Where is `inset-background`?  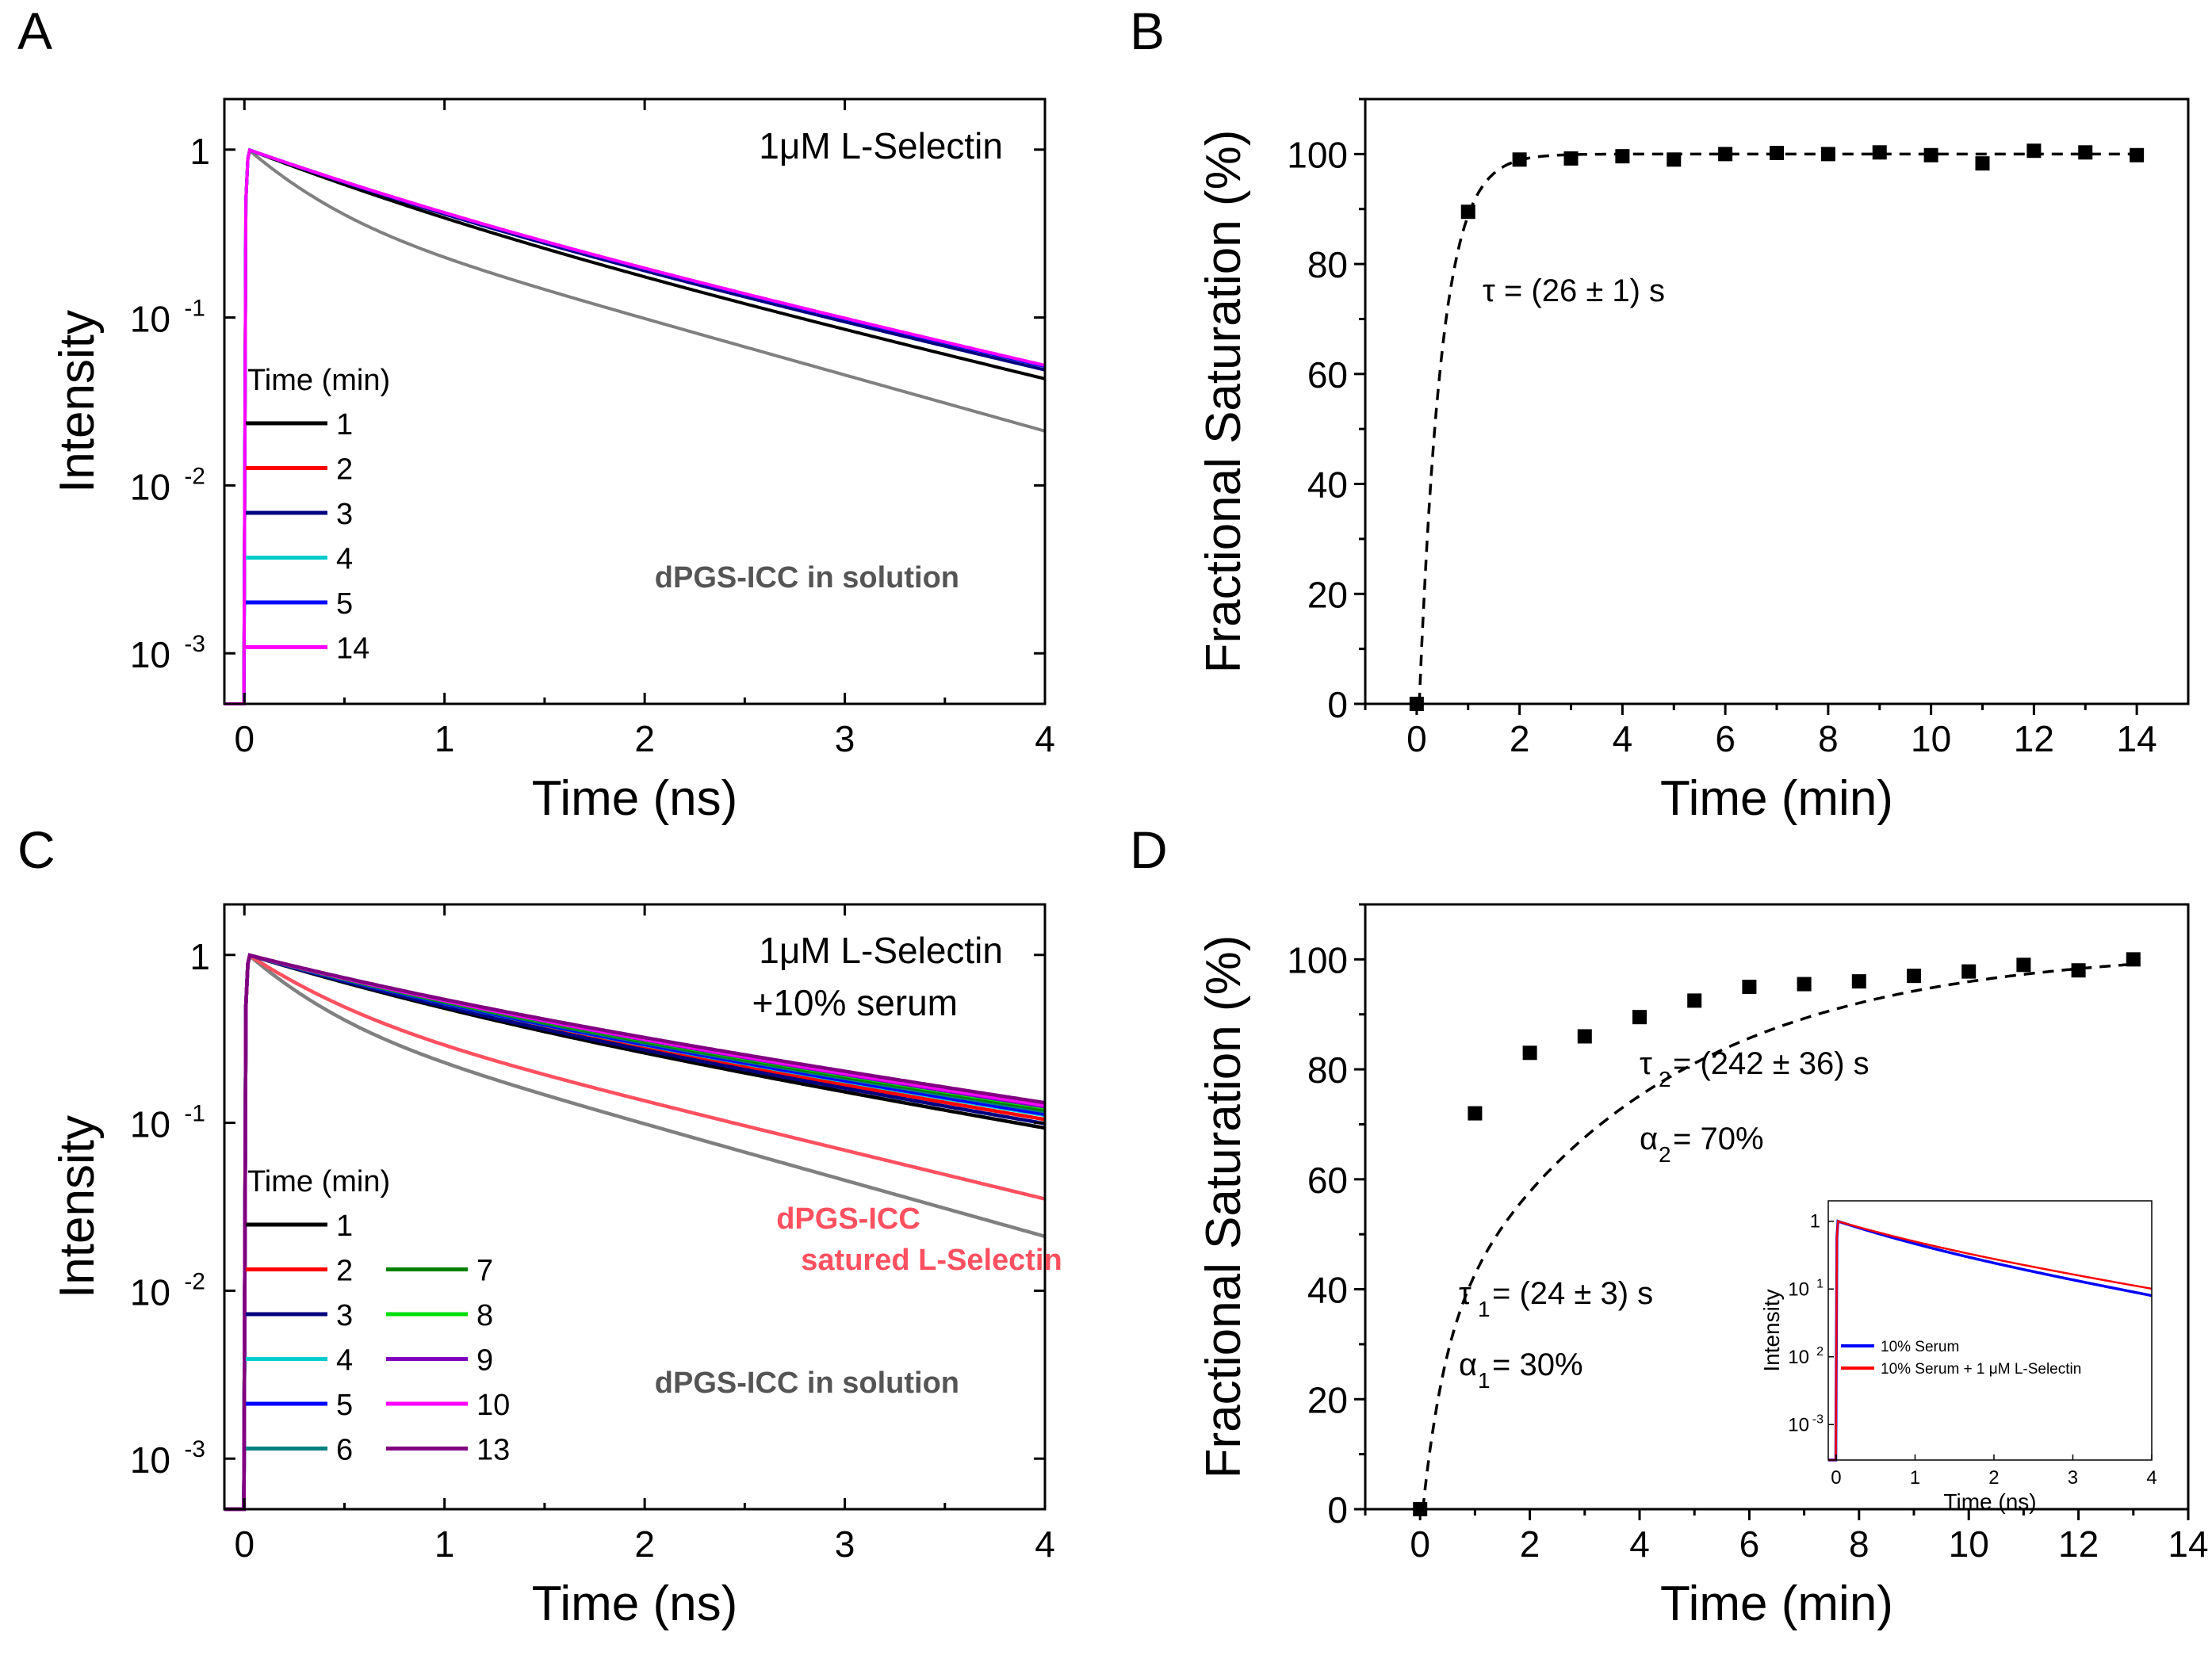
inset-background is located at coordinates (1990, 1330).